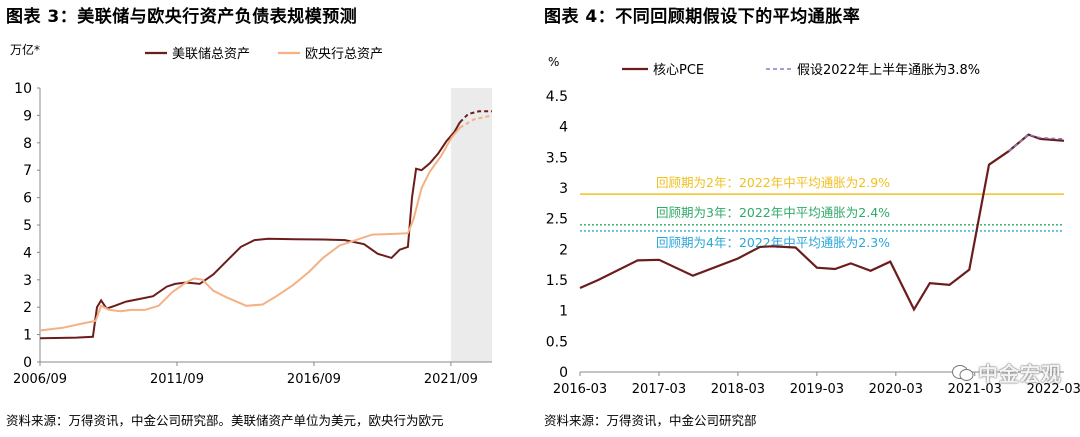  What do you see at coordinates (553, 62) in the screenshot?
I see `y-unit-label: %` at bounding box center [553, 62].